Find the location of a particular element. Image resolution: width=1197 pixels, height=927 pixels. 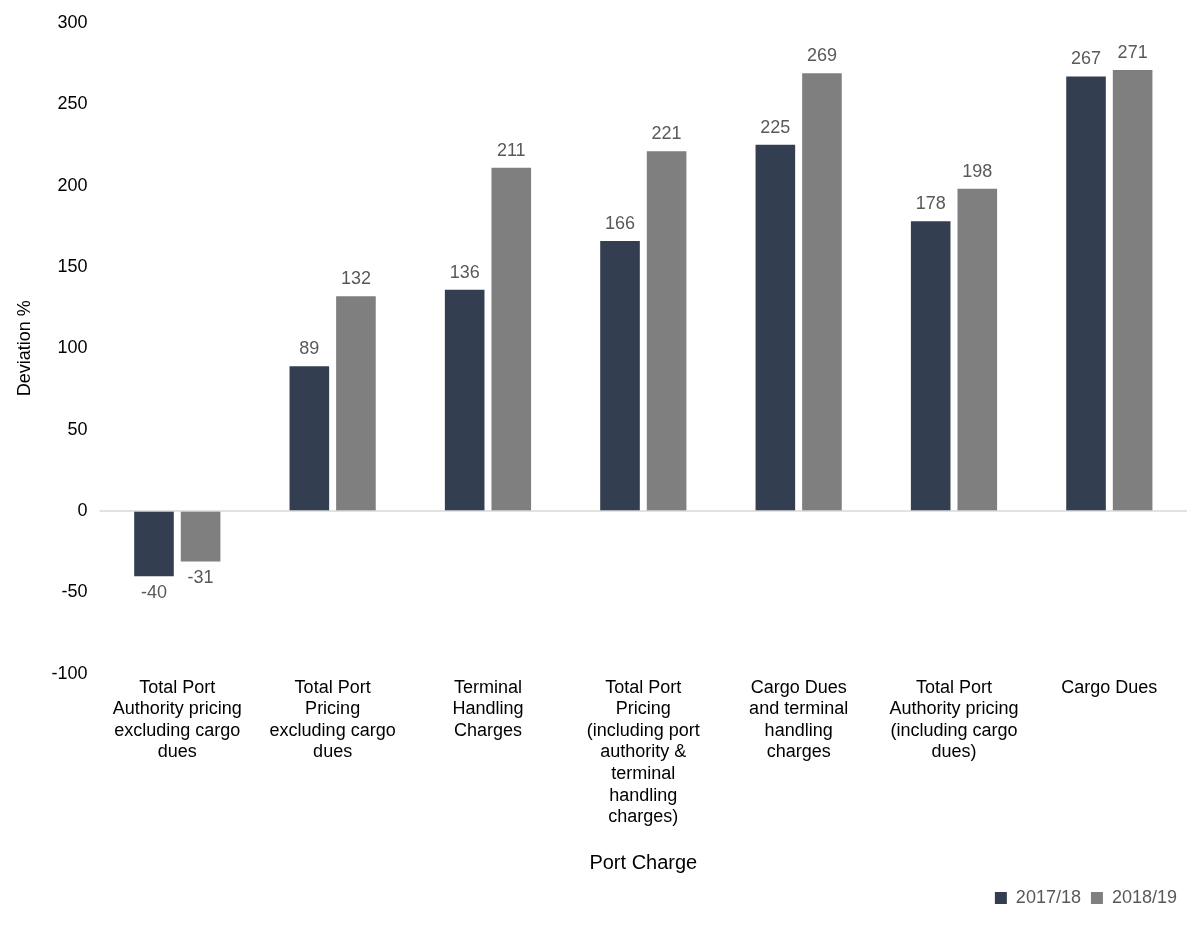

data-label: -31 is located at coordinates (200, 577).